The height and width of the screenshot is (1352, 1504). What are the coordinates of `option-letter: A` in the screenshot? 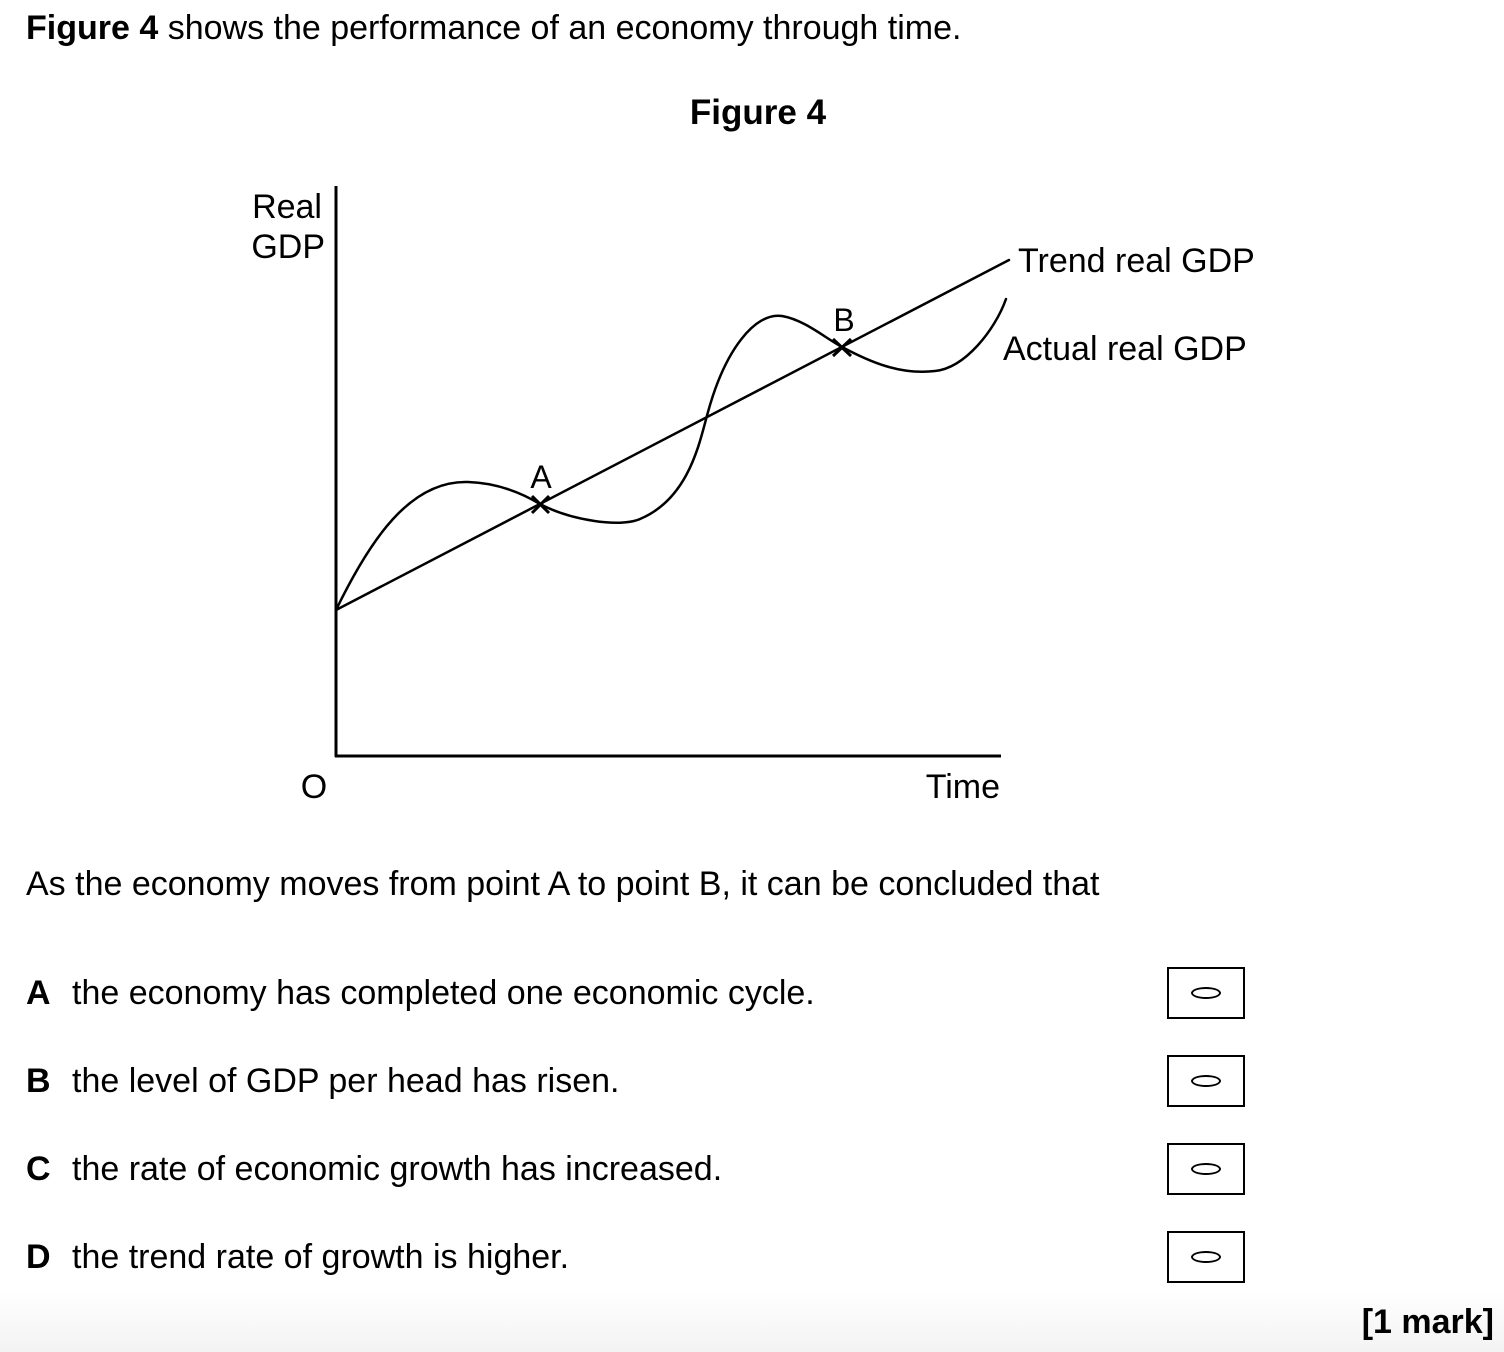 It's located at (38, 993).